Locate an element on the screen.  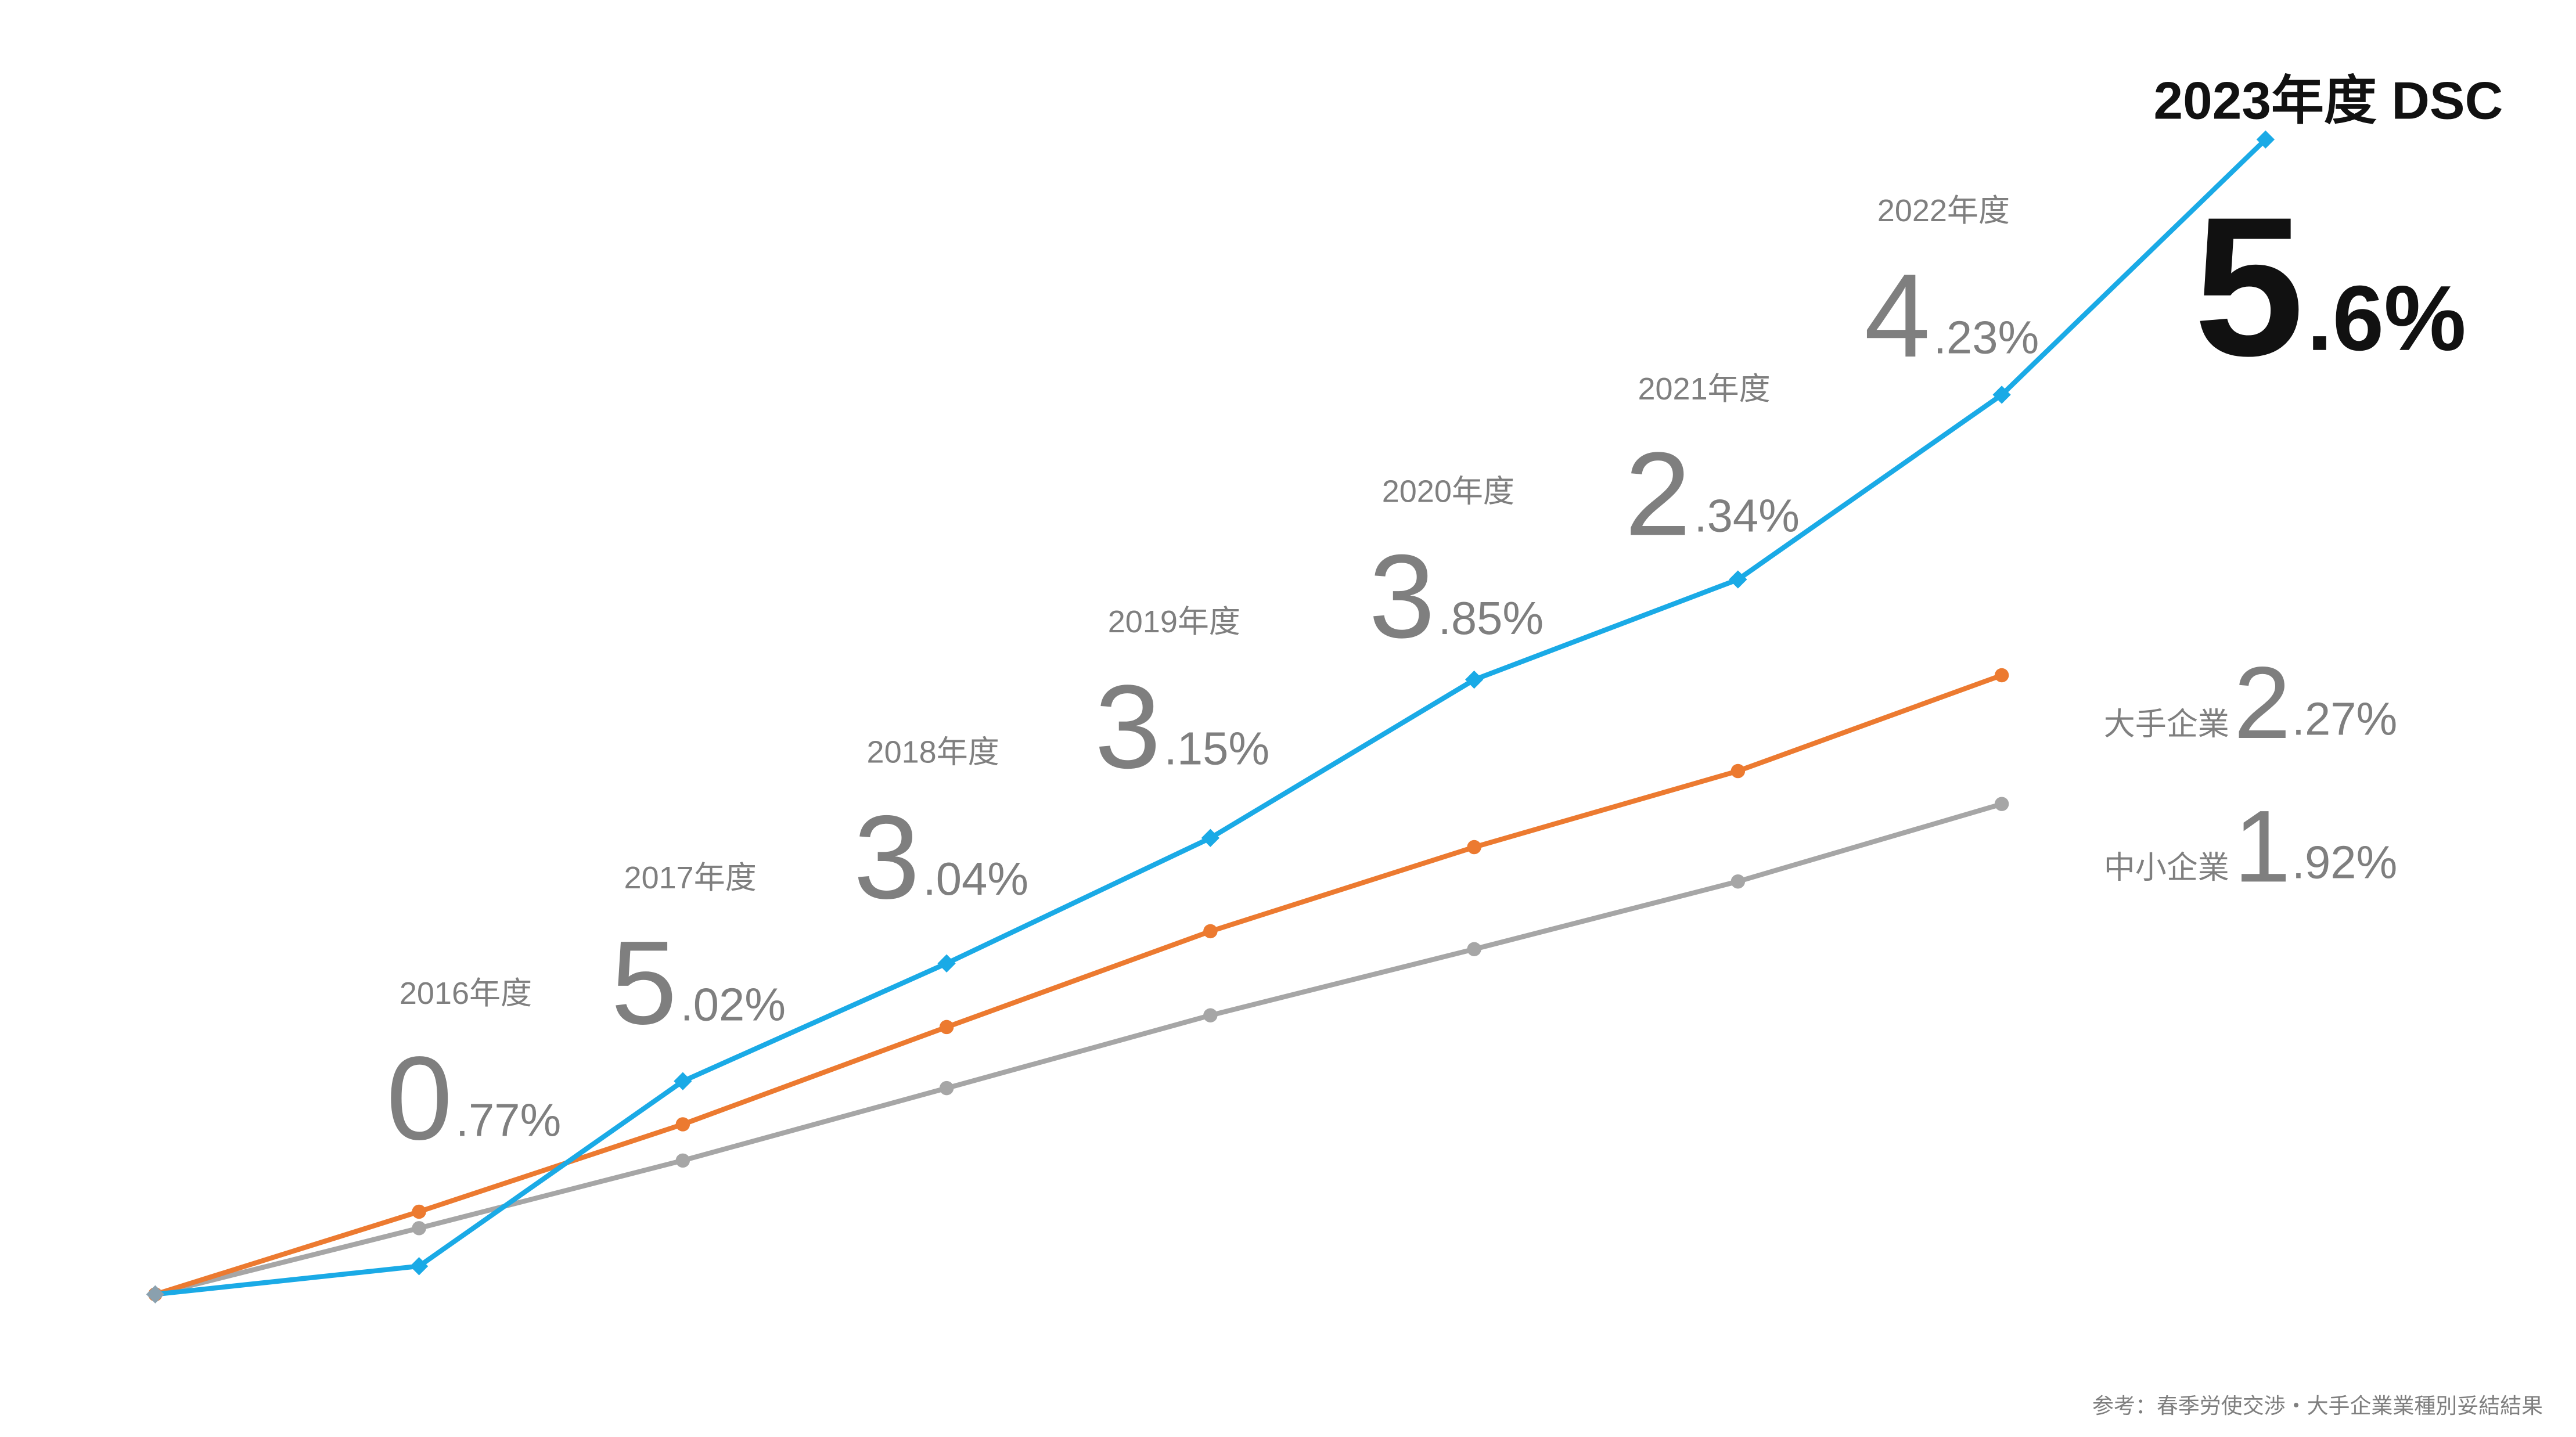
annotation-fraction: .04% is located at coordinates (975, 879).